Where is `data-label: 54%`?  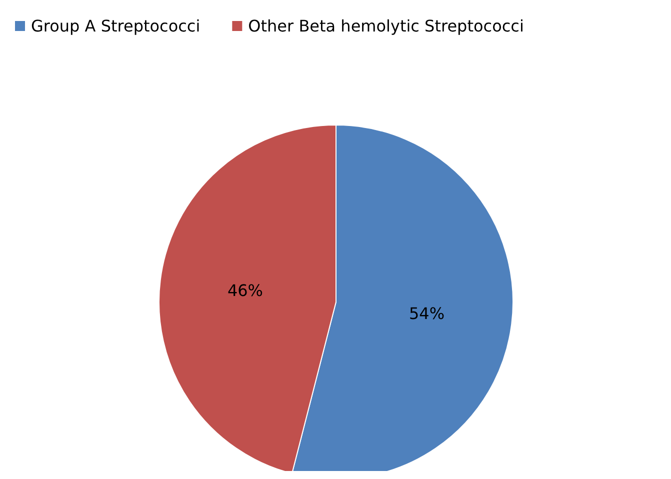 data-label: 54% is located at coordinates (426, 313).